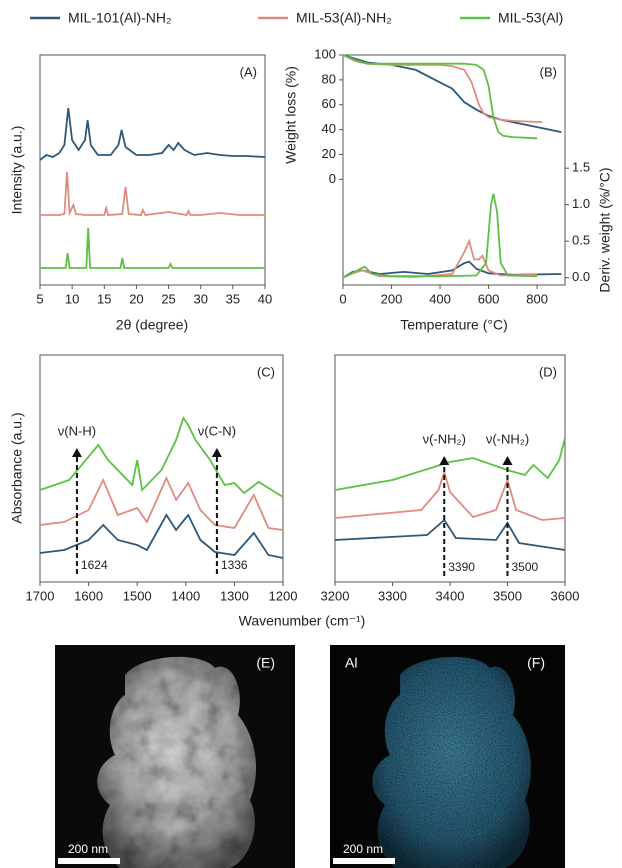 The width and height of the screenshot is (622, 868). I want to click on x-tick-label: 1200, so click(283, 595).